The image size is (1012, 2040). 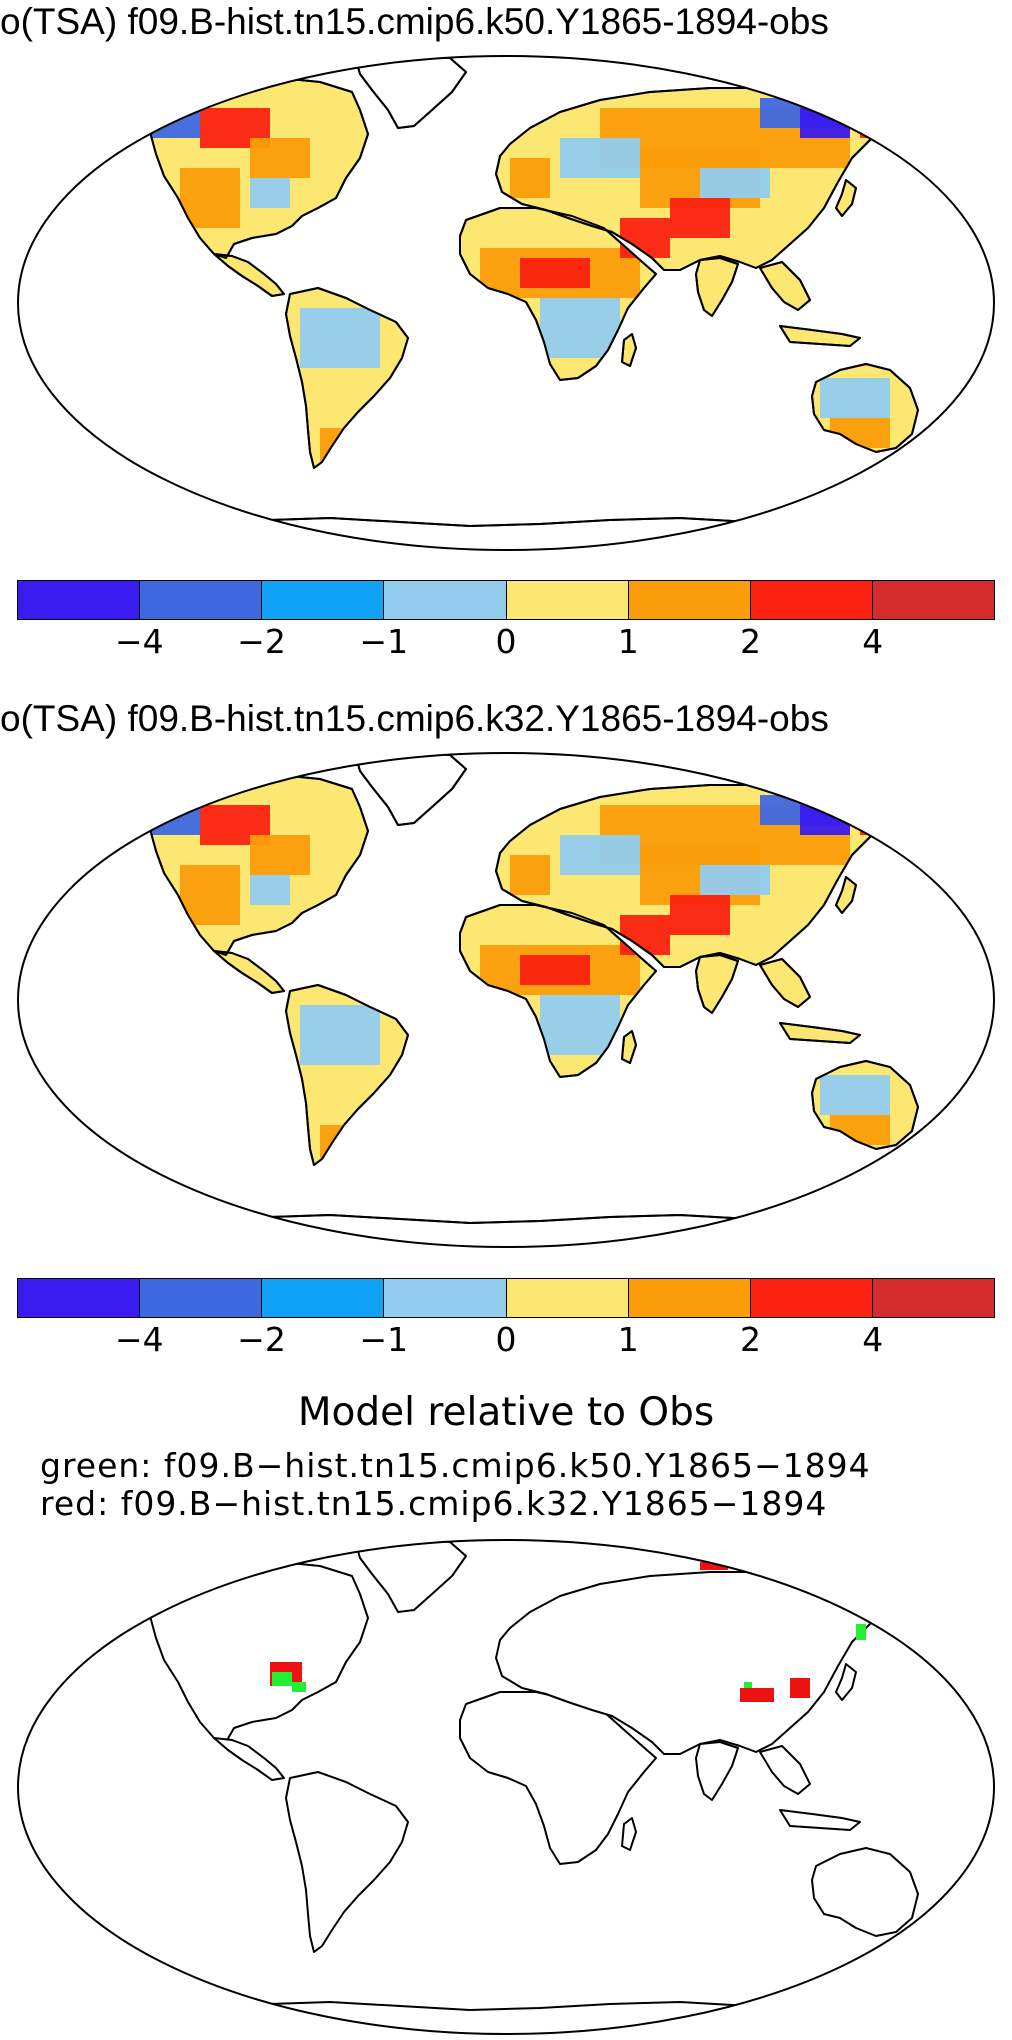 I want to click on landmass-india, so click(x=717, y=1771).